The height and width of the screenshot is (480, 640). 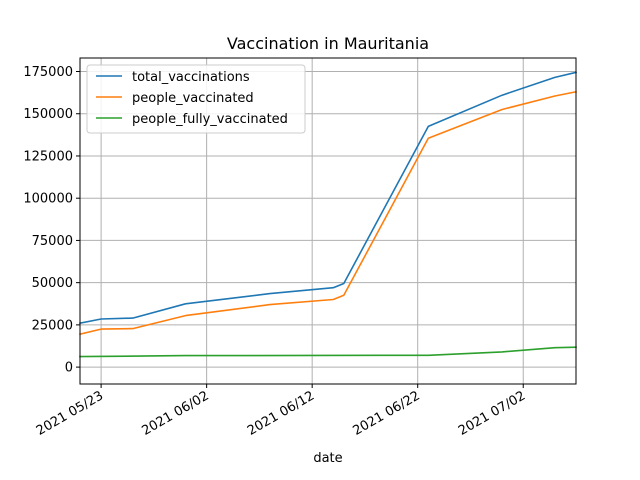 What do you see at coordinates (70, 413) in the screenshot?
I see `x-tick-label: 2021 05/23` at bounding box center [70, 413].